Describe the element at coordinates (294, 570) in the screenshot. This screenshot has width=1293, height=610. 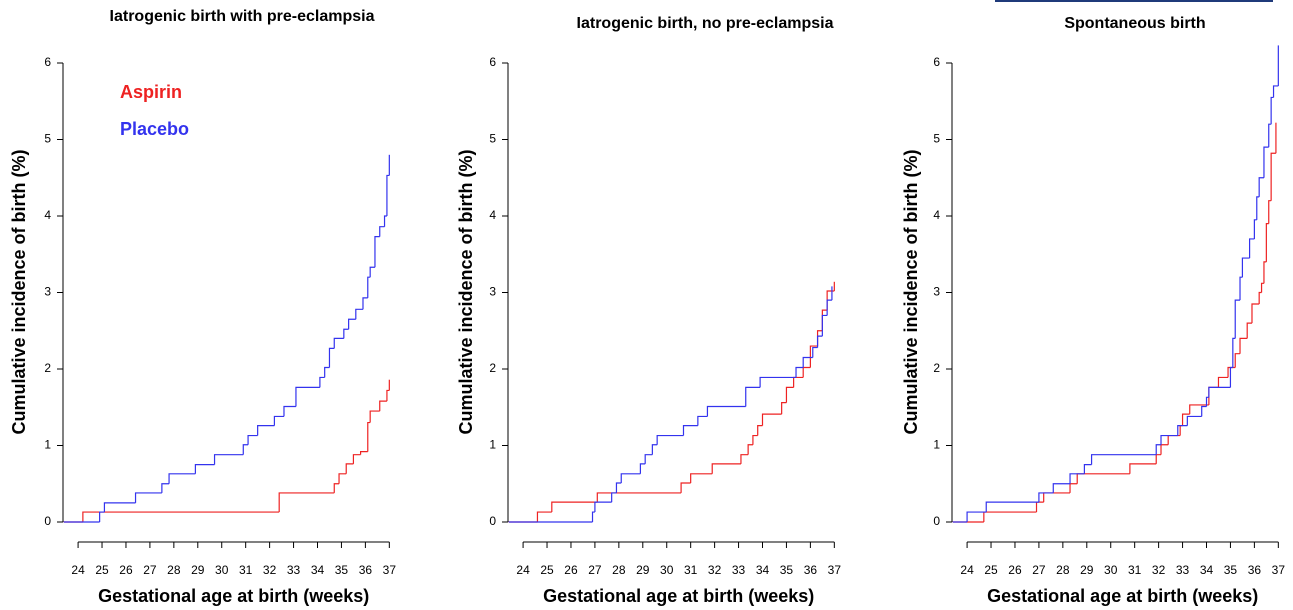
I see `x-tick-label: 33` at that location.